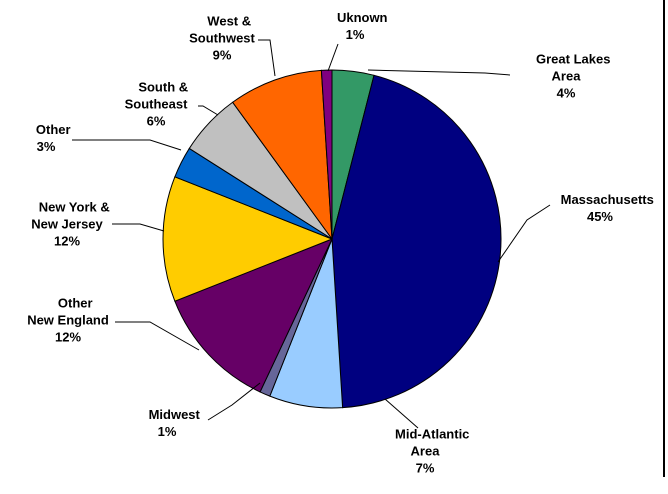 Image resolution: width=668 pixels, height=494 pixels. What do you see at coordinates (68, 320) in the screenshot?
I see `slice-label: Other New England 12%` at bounding box center [68, 320].